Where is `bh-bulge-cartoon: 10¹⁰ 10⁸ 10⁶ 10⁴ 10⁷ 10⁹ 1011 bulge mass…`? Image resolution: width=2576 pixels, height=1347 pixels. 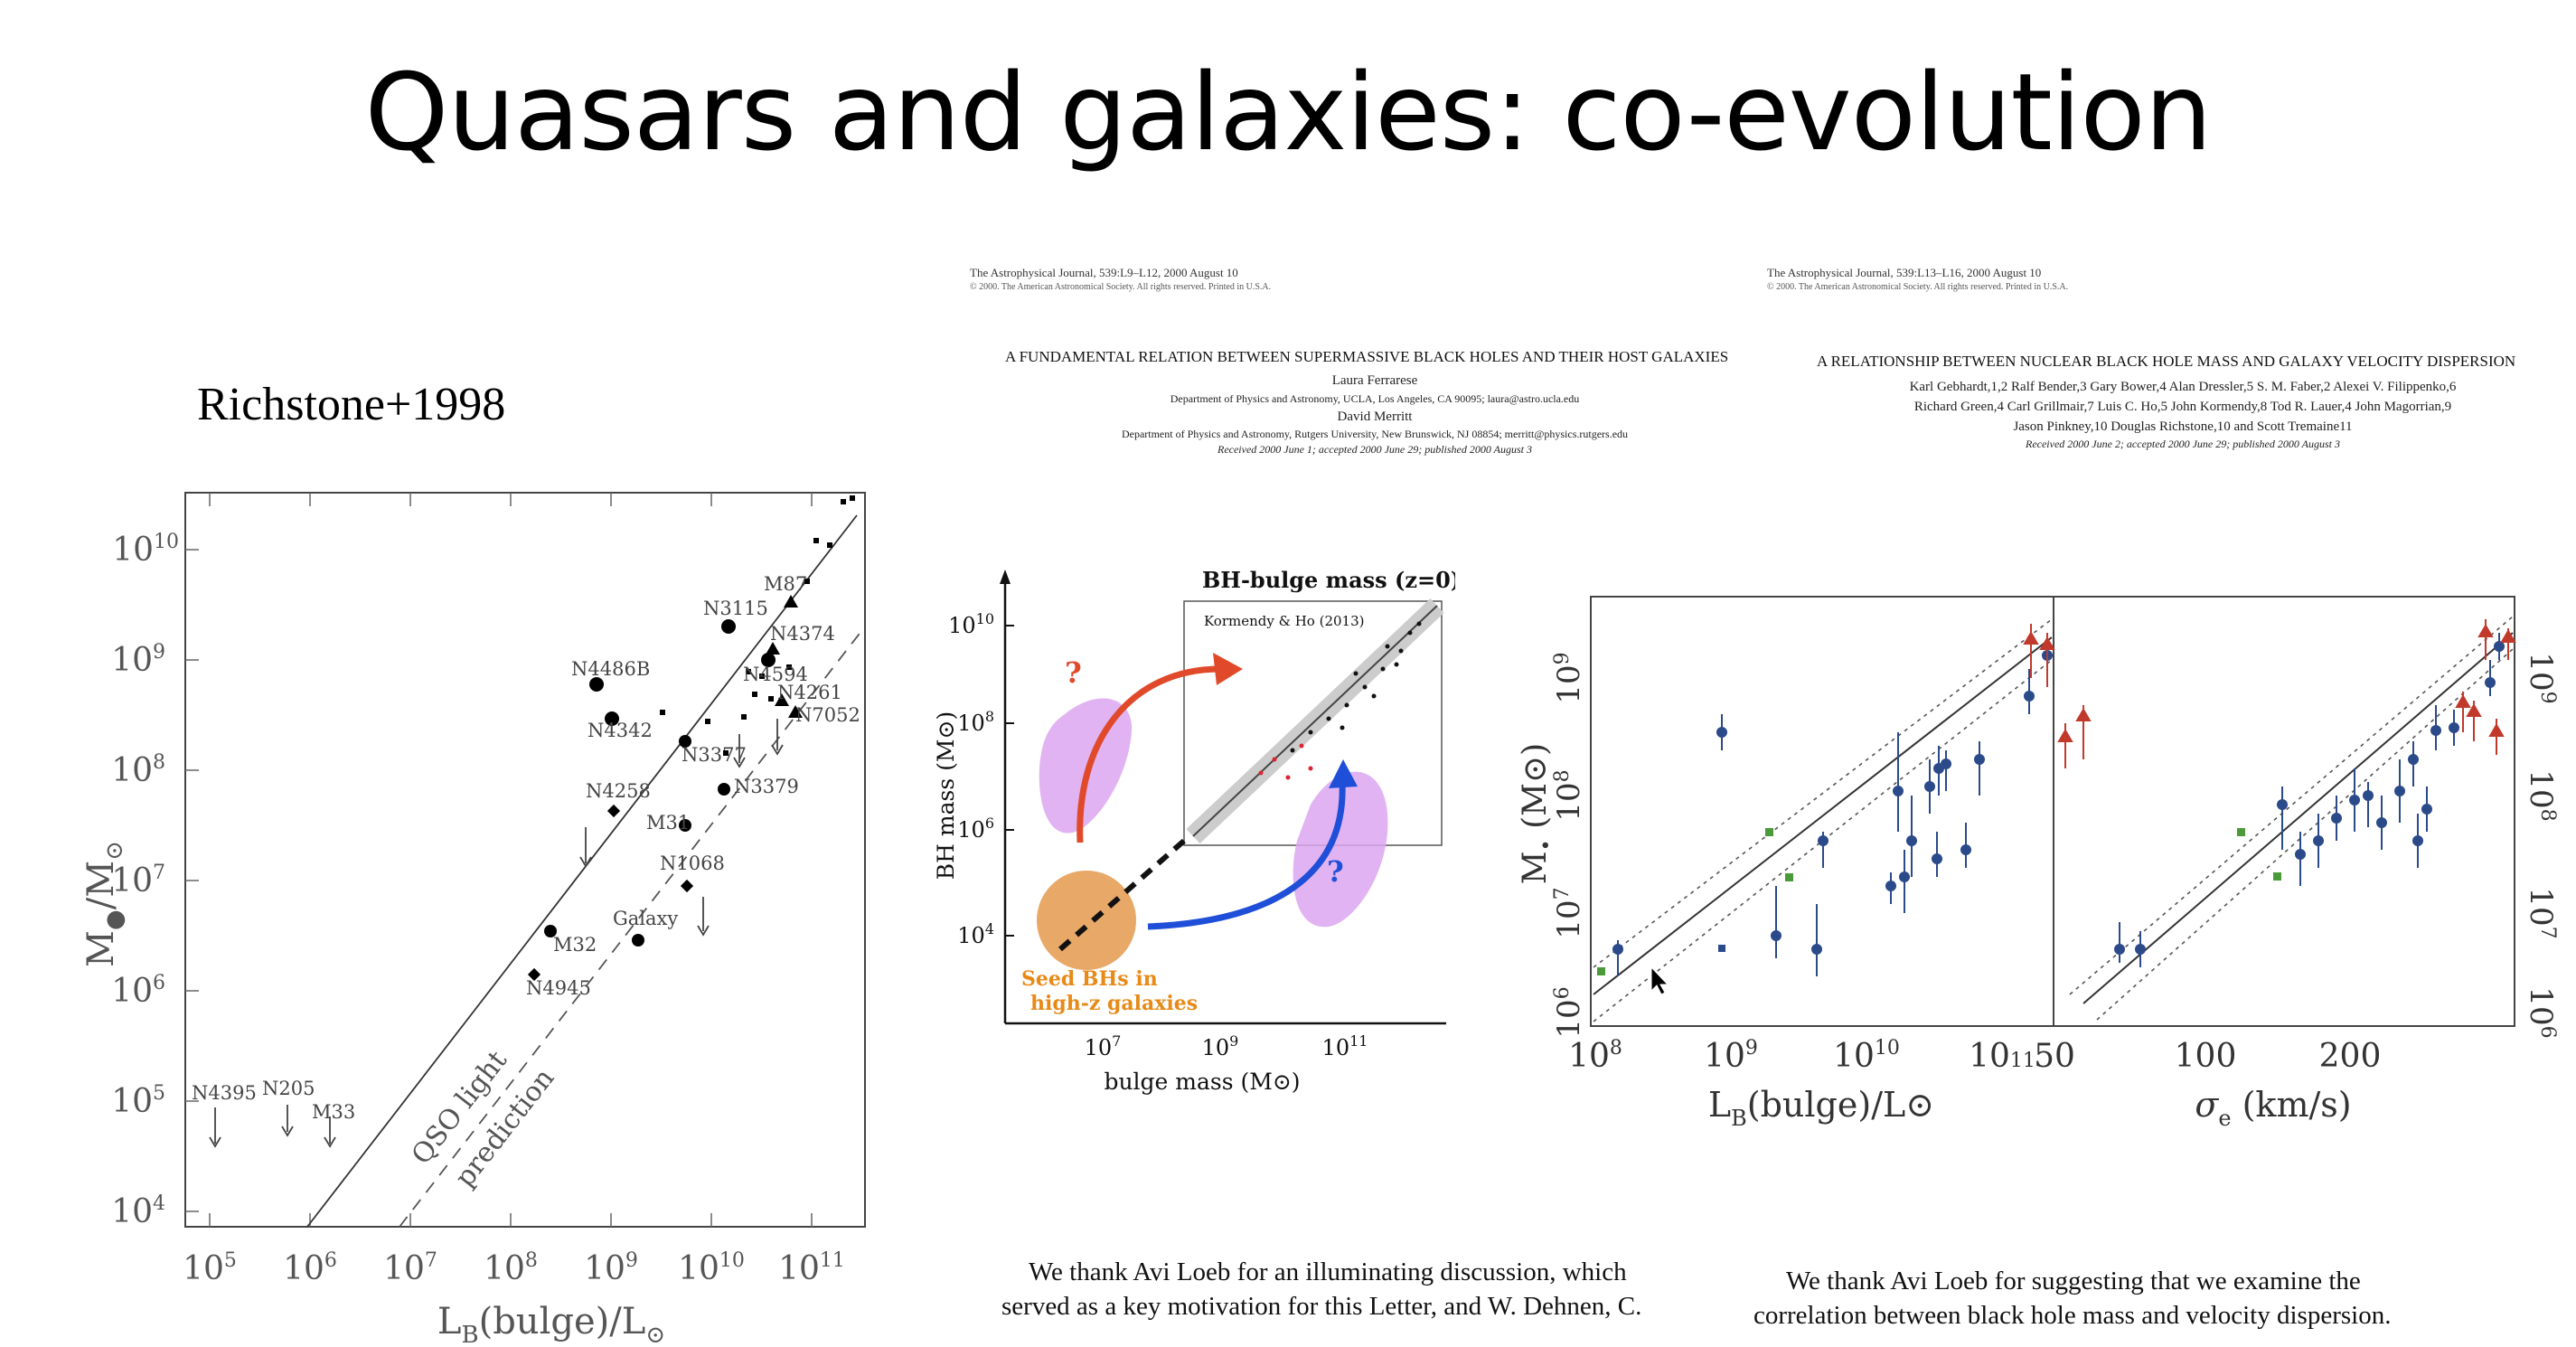 bh-bulge-cartoon: 10¹⁰ 10⁸ 10⁶ 10⁴ 10⁷ 10⁹ 1011 bulge mass… is located at coordinates (1194, 831).